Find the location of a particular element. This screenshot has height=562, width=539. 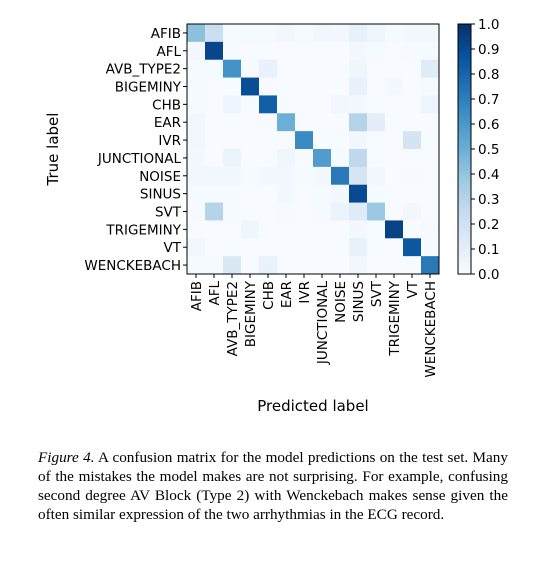

cell-svt-trigeminy is located at coordinates (394, 211).